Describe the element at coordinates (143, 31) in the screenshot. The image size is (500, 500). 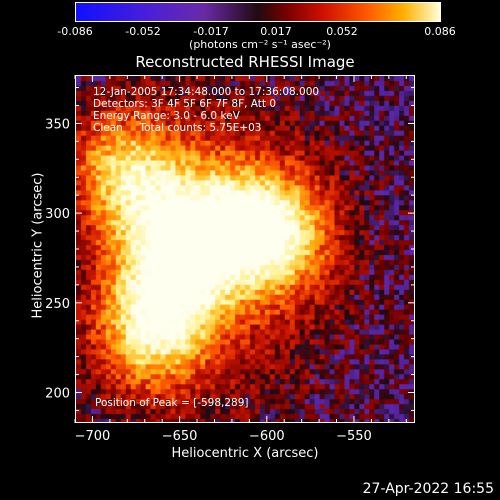
I see `colorbar-tick-label: -0.052` at that location.